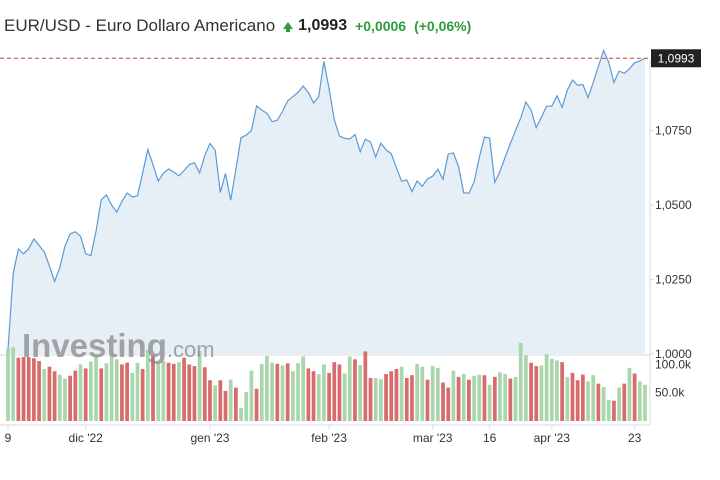  What do you see at coordinates (288, 26) in the screenshot?
I see `arrow-up-icon` at bounding box center [288, 26].